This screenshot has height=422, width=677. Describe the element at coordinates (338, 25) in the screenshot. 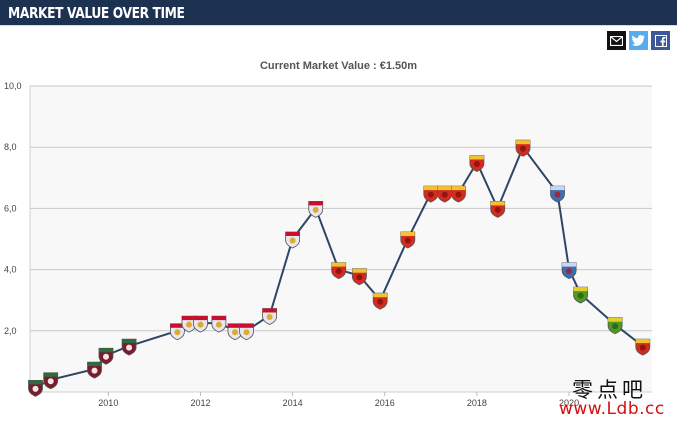

I see `header-divider` at that location.